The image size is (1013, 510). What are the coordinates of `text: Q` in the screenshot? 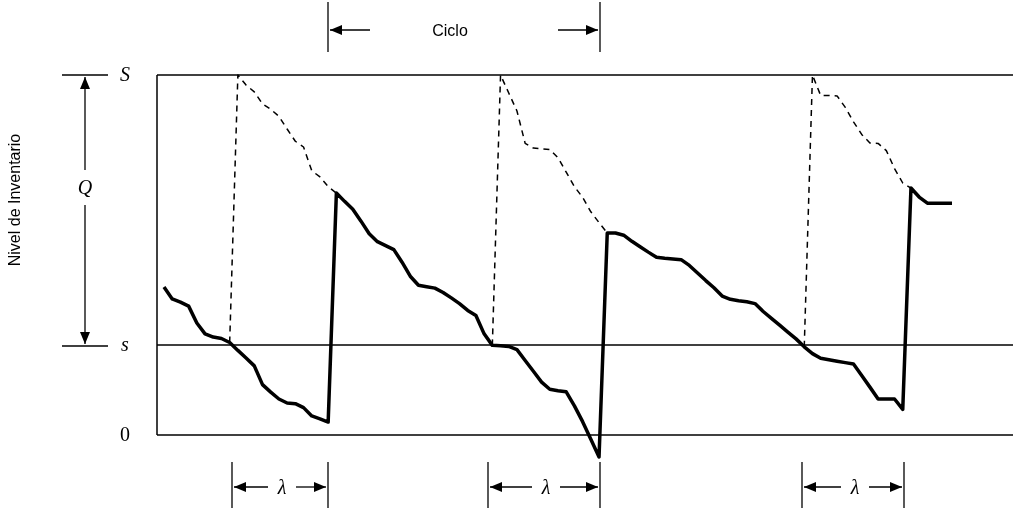 It's located at (85, 187).